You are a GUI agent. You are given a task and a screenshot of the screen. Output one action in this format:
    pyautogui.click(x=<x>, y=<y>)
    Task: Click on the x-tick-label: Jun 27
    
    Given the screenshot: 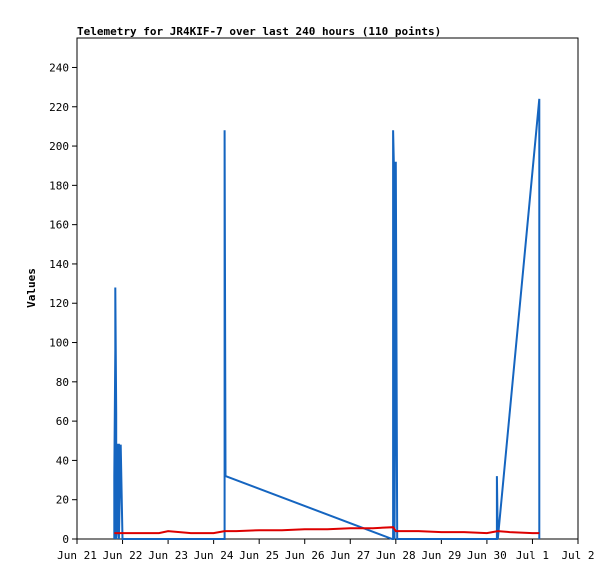 What is the action you would take?
    pyautogui.click(x=350, y=555)
    